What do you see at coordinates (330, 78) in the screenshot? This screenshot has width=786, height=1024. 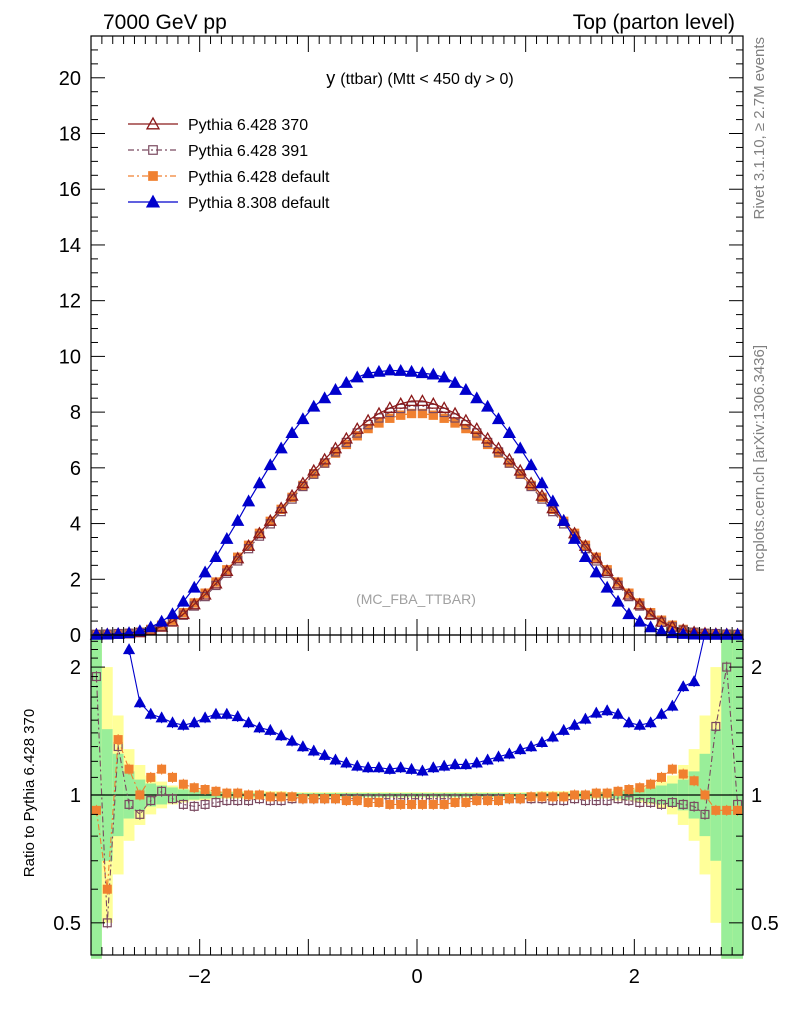 I see `chart-title-main: y` at bounding box center [330, 78].